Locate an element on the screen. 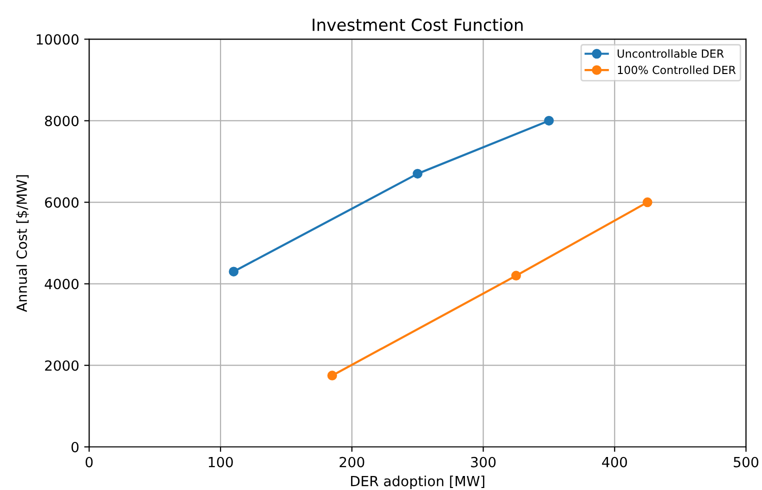 Image resolution: width=762 pixels, height=490 pixels. x-tick-label: 300 is located at coordinates (483, 462).